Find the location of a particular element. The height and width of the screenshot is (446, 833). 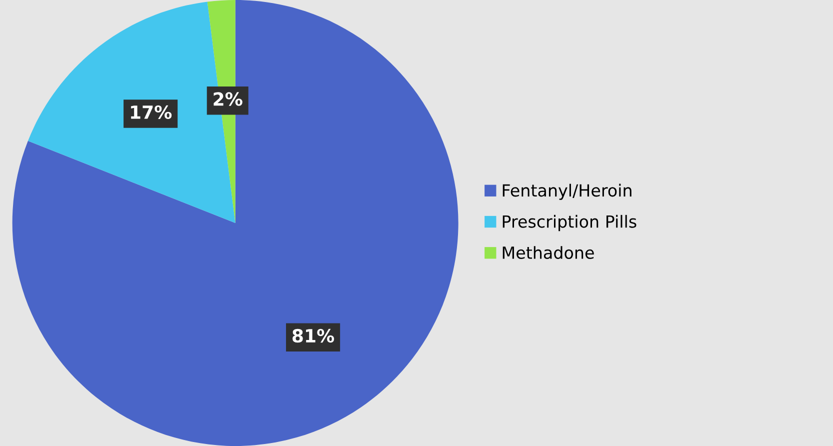

data-label: 2% is located at coordinates (228, 99).